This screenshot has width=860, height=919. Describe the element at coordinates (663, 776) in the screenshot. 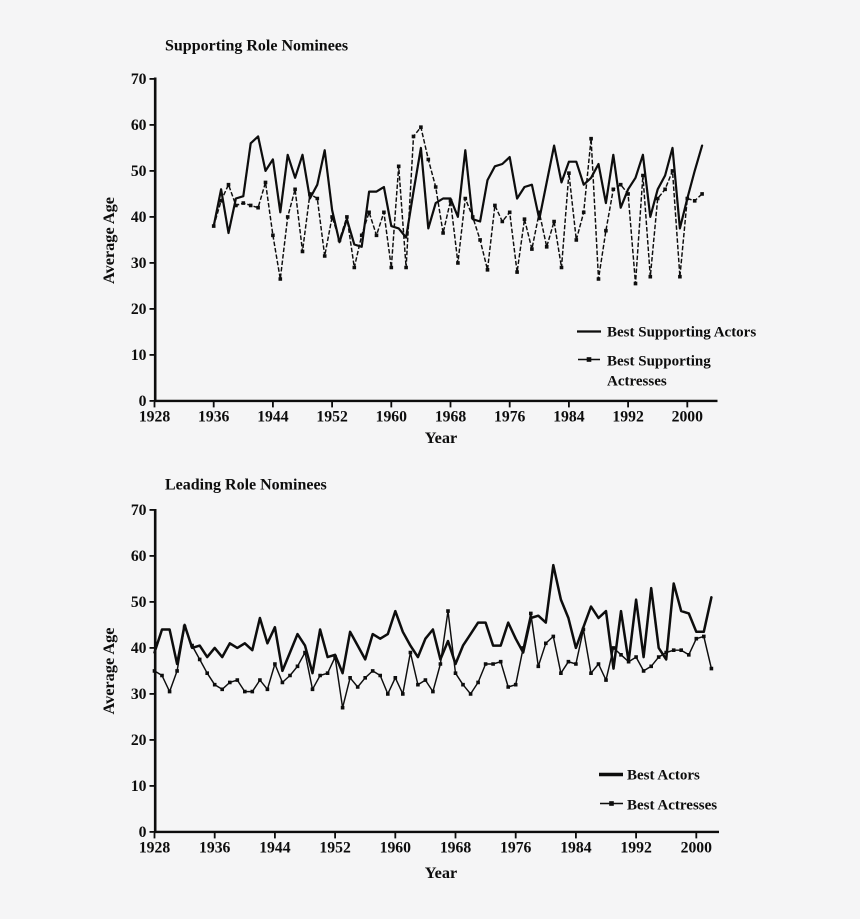

I see `svg-text: Best Actors` at that location.